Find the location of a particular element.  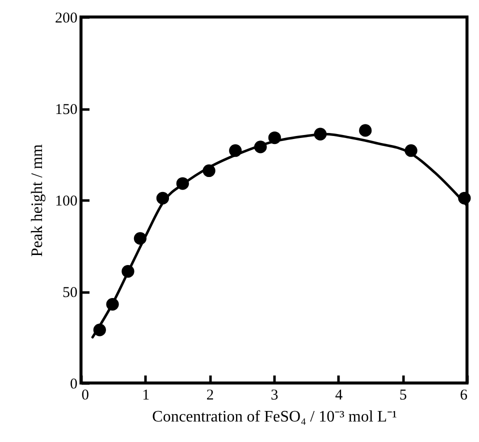

point is located at coordinates (365, 130).